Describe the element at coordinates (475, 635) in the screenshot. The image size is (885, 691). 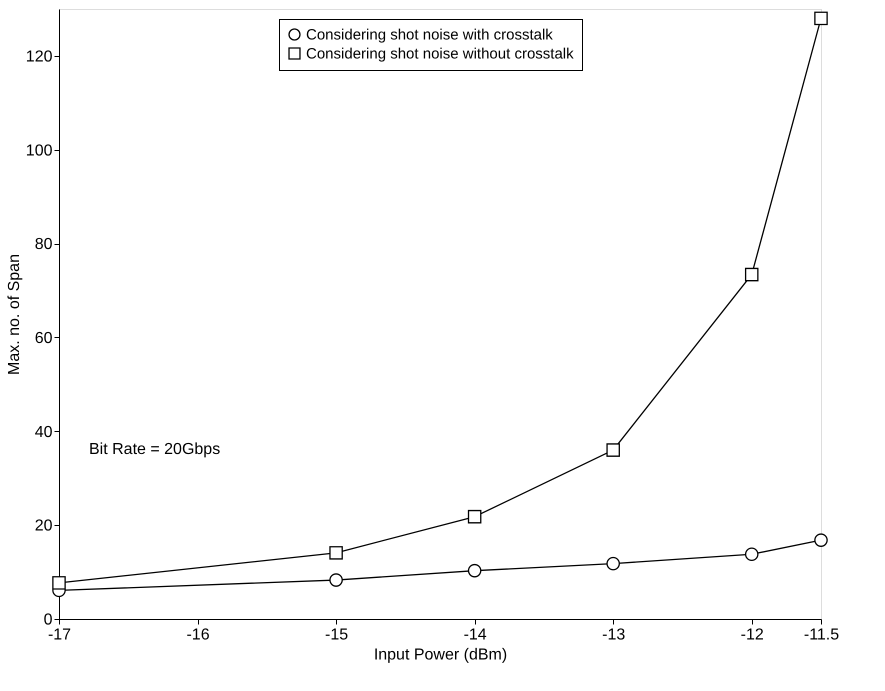
I see `x-tick-label: -14` at that location.